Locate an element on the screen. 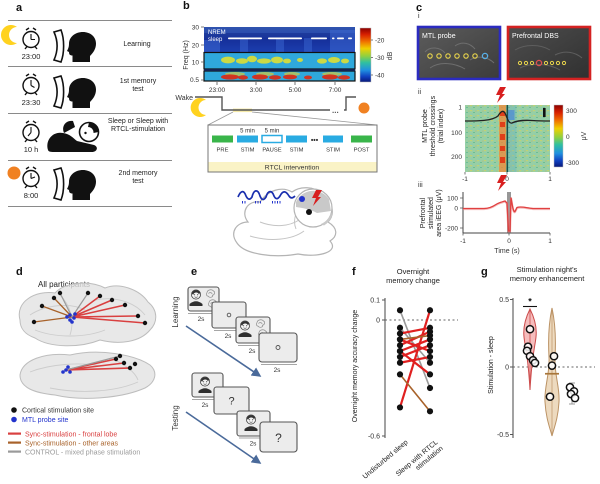  legend-label: MTL probe site is located at coordinates (45, 420).